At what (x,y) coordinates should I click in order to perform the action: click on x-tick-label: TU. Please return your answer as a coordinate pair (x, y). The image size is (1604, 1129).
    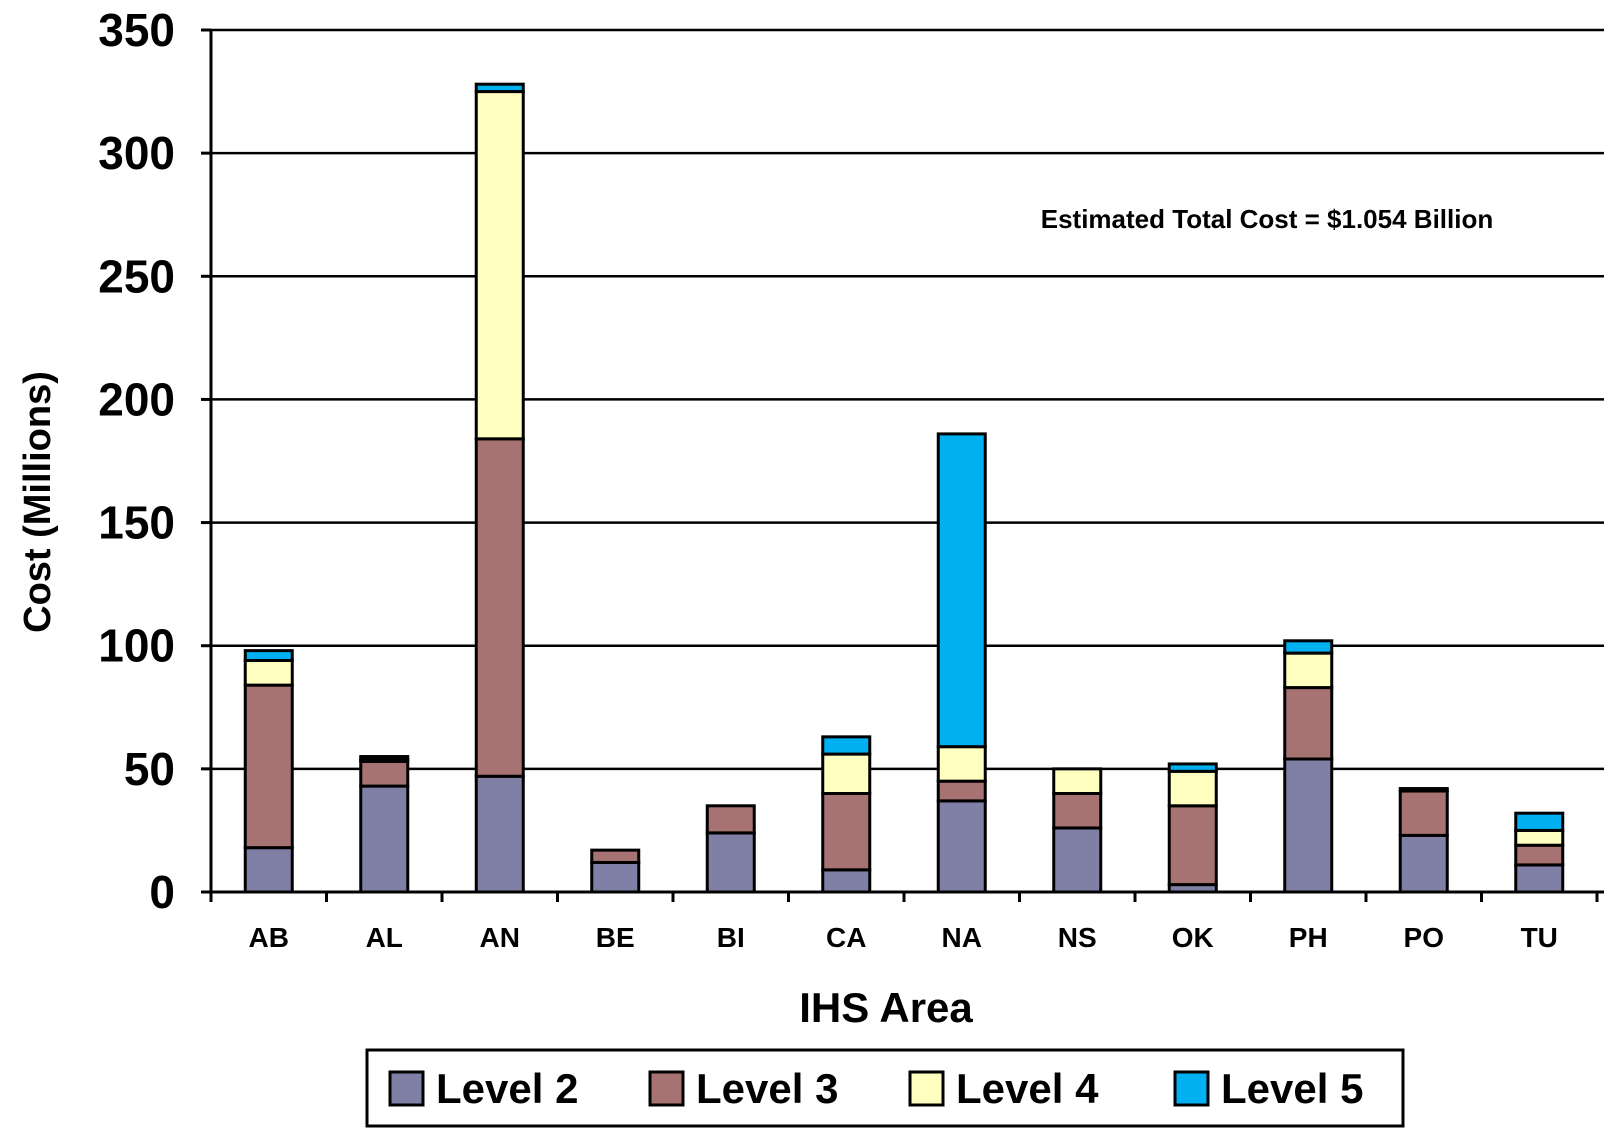
    Looking at the image, I should click on (1539, 937).